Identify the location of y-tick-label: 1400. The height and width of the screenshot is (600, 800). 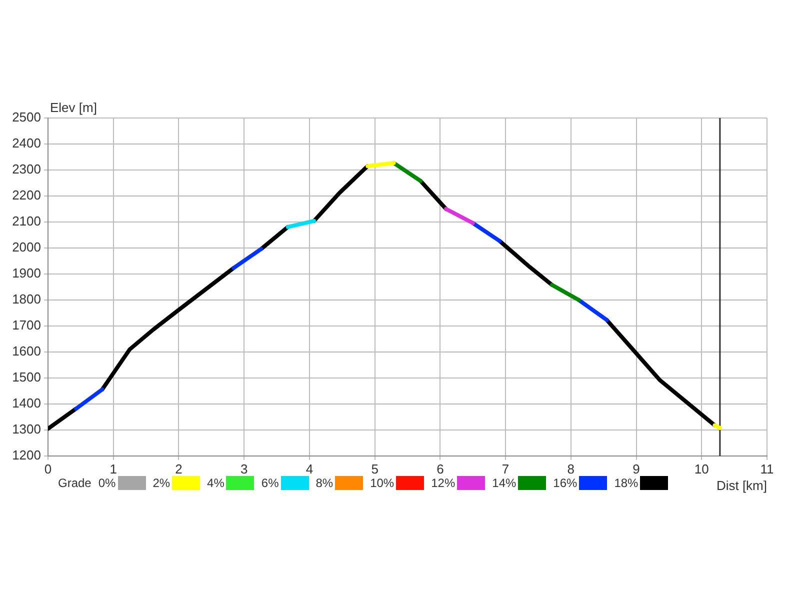
(26, 403).